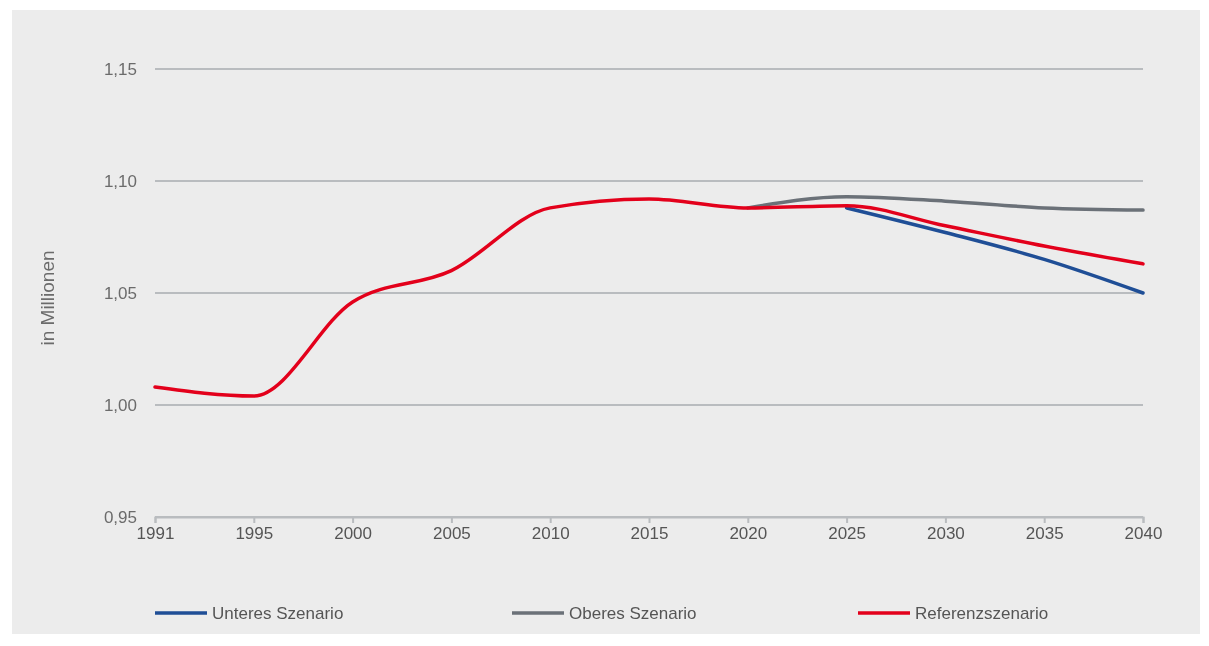  I want to click on y-tick-label: 0,95, so click(120, 517).